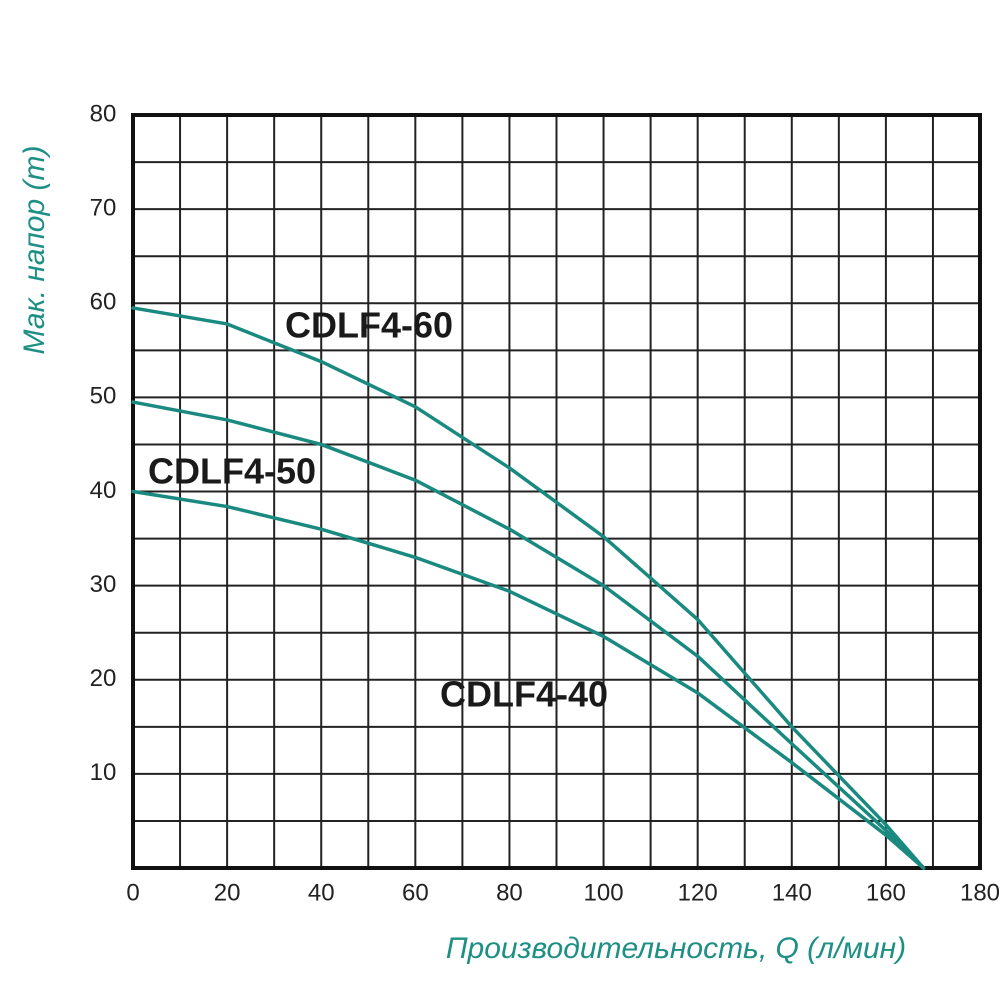  What do you see at coordinates (980, 892) in the screenshot?
I see `x-tick-label: 180` at bounding box center [980, 892].